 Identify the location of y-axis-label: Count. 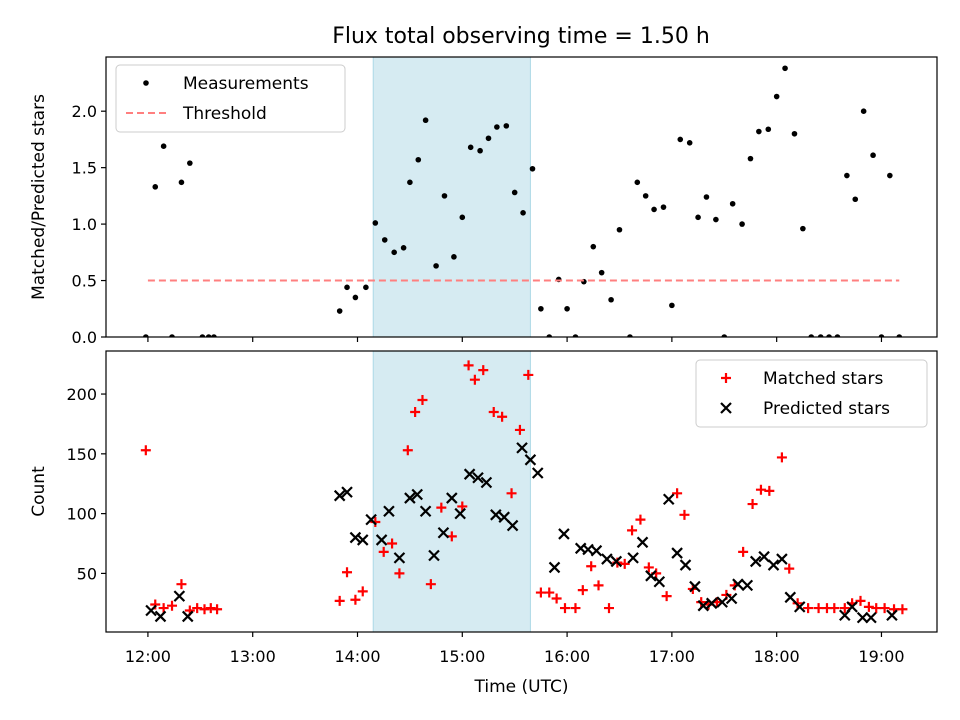
(39, 491).